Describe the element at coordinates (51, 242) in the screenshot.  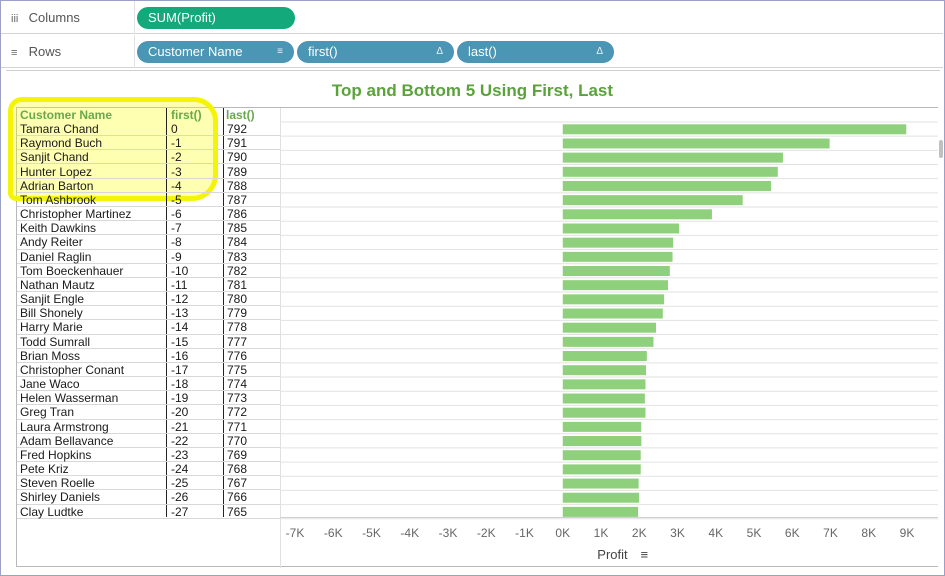
I see `customer-name-cell: Andy Reiter` at that location.